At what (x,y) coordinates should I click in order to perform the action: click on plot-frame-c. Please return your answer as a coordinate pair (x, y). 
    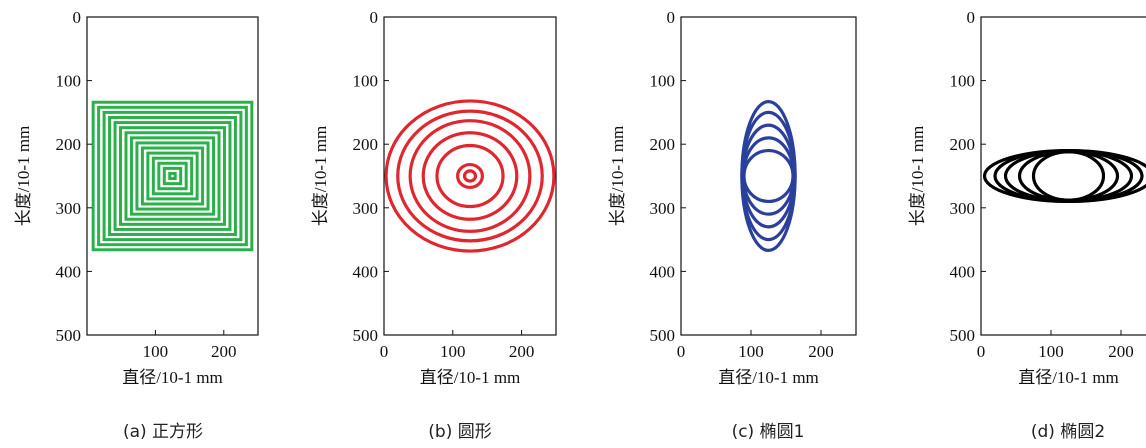
    Looking at the image, I should click on (768, 176).